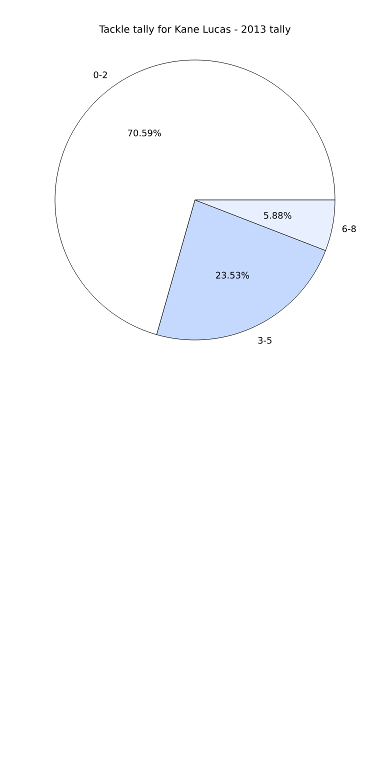  Describe the element at coordinates (100, 74) in the screenshot. I see `slice-label: 0-2` at that location.